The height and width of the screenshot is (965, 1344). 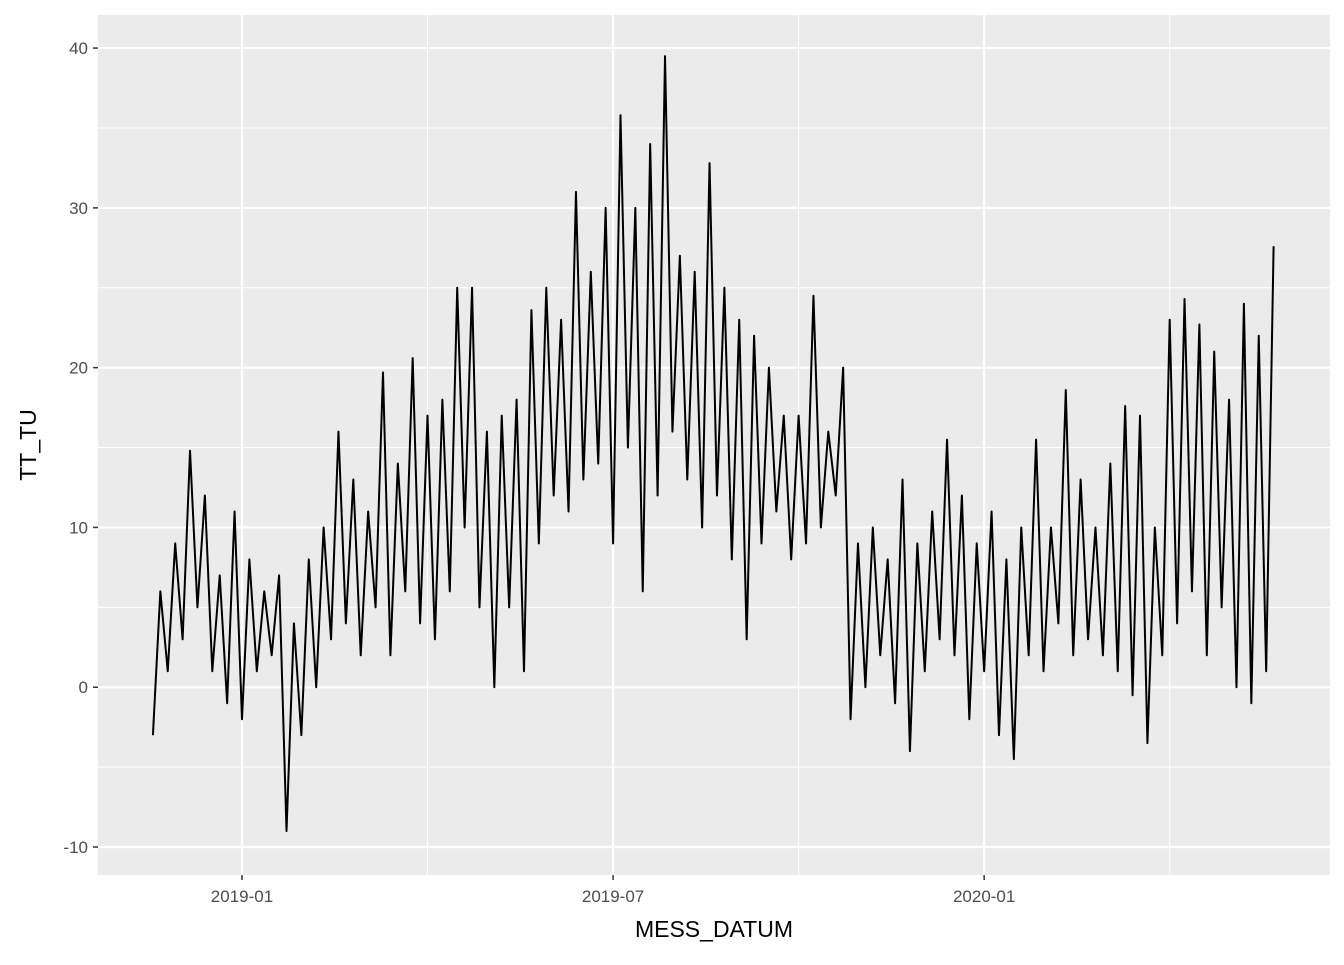 I want to click on y-tick-label: 40, so click(x=78, y=48).